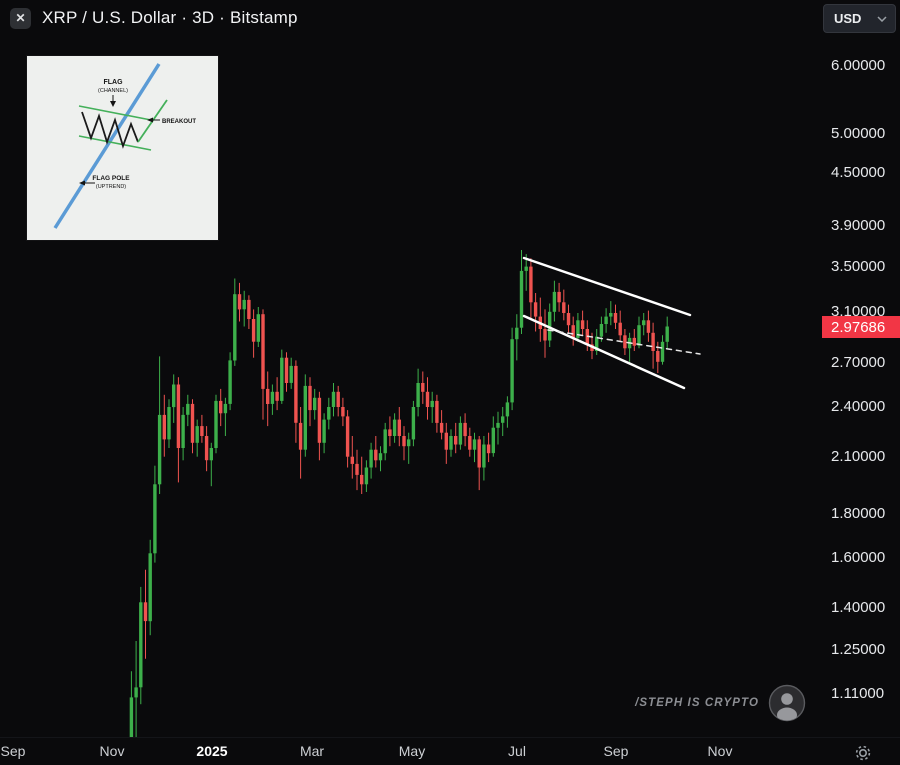 The height and width of the screenshot is (765, 900). What do you see at coordinates (412, 751) in the screenshot?
I see `time-axis-label: May` at bounding box center [412, 751].